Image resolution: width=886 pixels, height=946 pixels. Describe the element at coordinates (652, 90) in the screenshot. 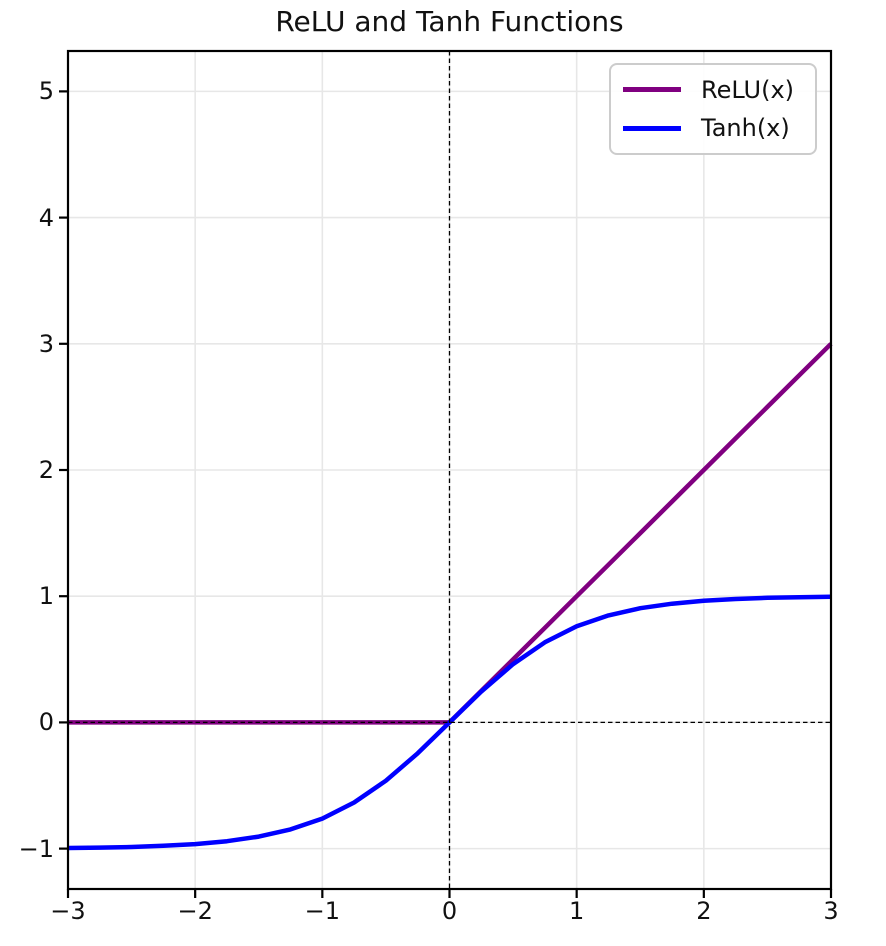

I see `relu-line-swatch` at that location.